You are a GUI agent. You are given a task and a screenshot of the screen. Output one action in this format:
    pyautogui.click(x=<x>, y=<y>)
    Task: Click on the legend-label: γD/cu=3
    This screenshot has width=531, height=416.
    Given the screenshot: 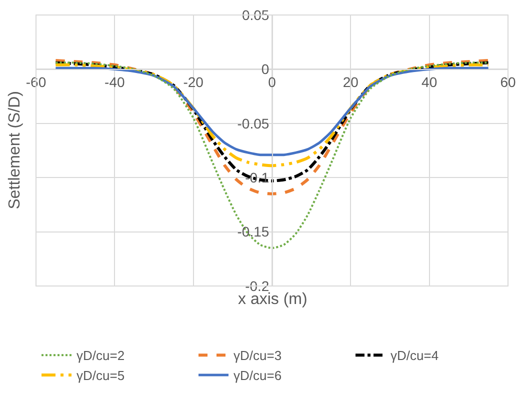 What is the action you would take?
    pyautogui.click(x=258, y=356)
    